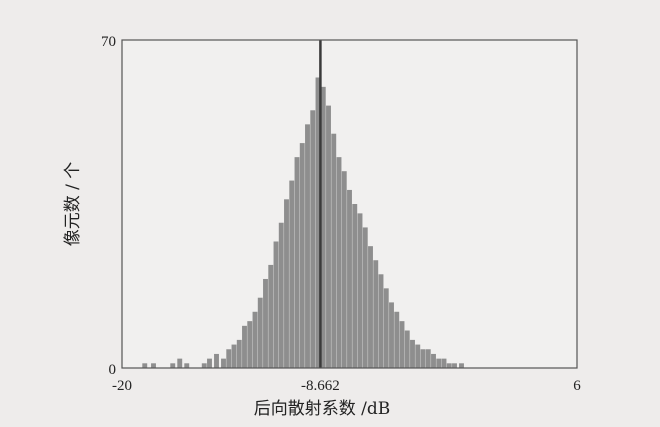  I want to click on y-tick-label-min: 0, so click(113, 370).